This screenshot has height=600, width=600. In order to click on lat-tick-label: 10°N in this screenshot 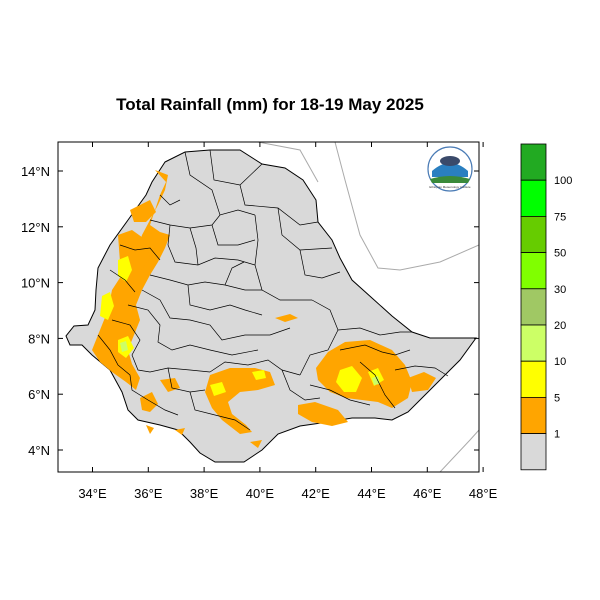, I will do `click(35, 283)`.